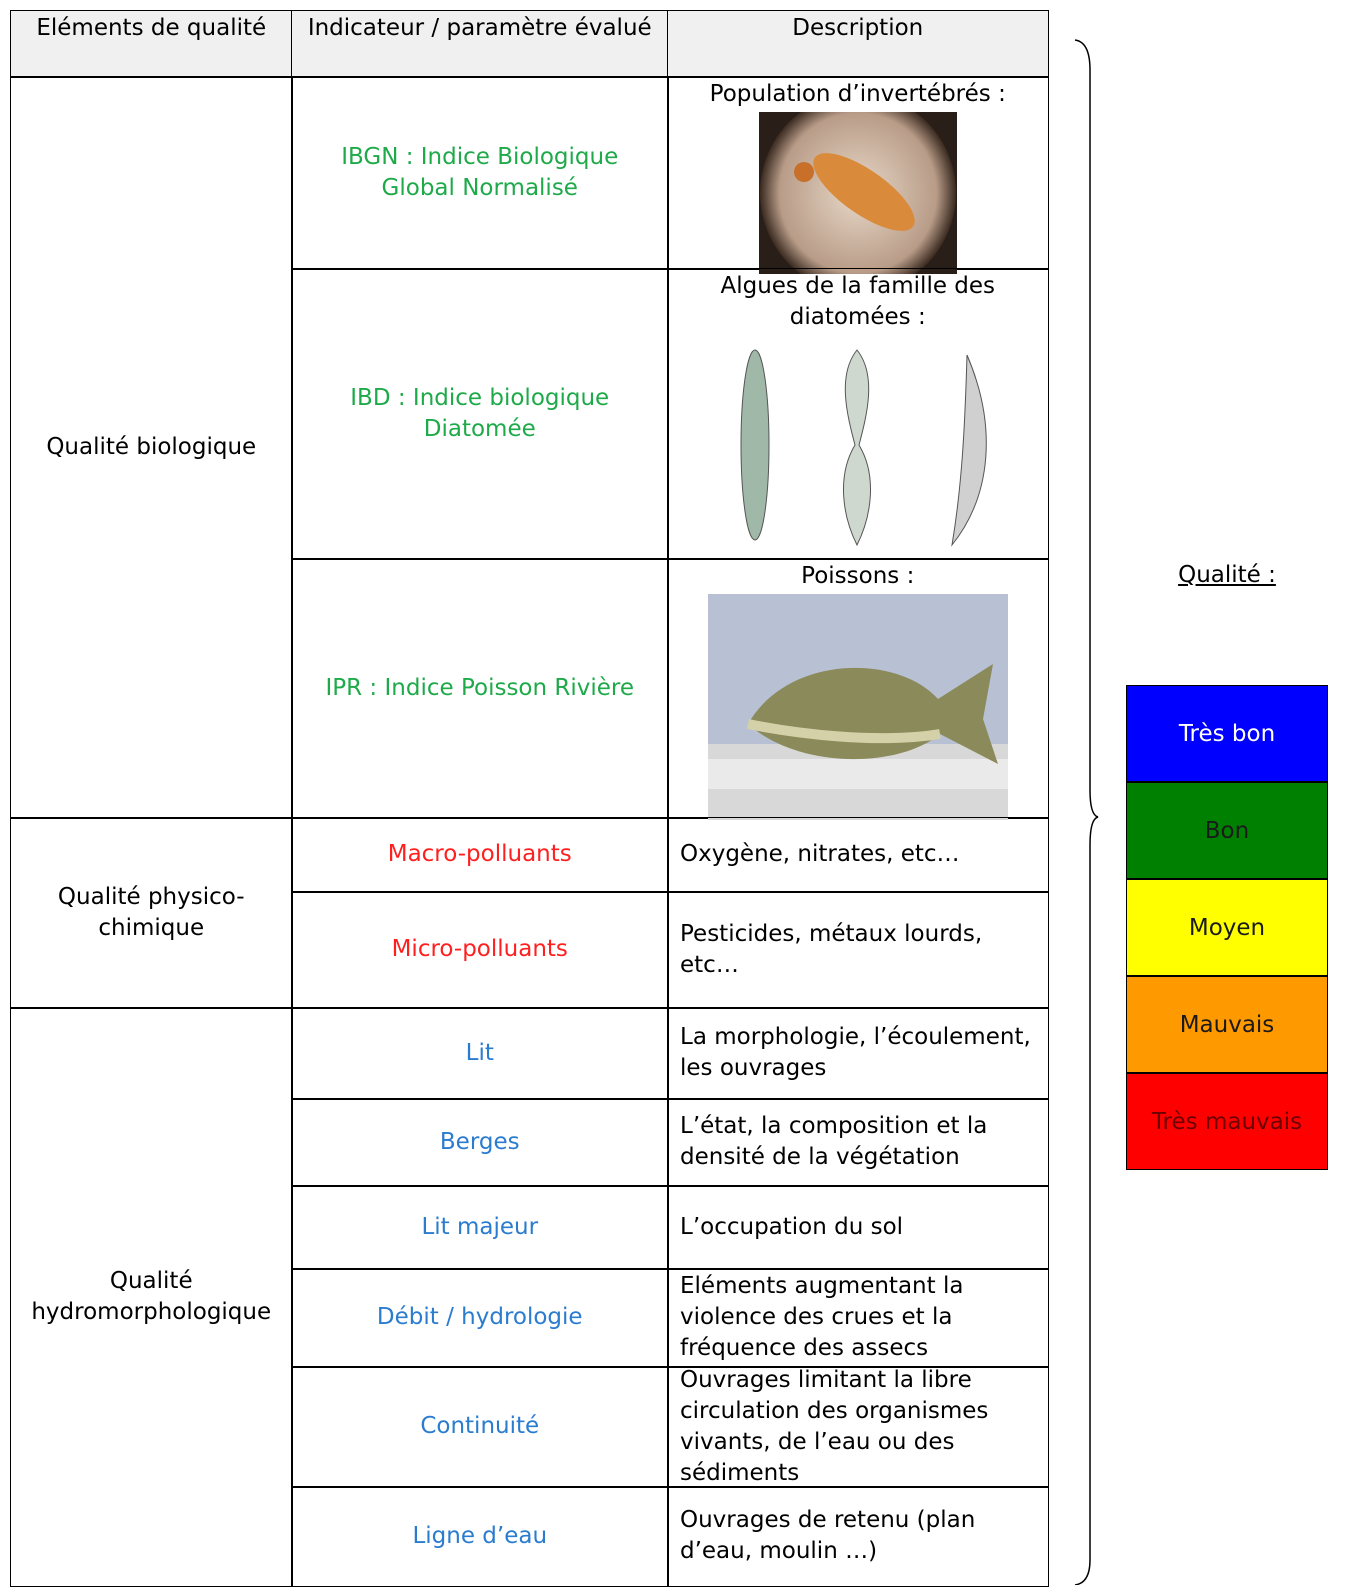 Image resolution: width=1348 pixels, height=1587 pixels. Describe the element at coordinates (480, 855) in the screenshot. I see `indicator-cell: Macro-polluants` at that location.